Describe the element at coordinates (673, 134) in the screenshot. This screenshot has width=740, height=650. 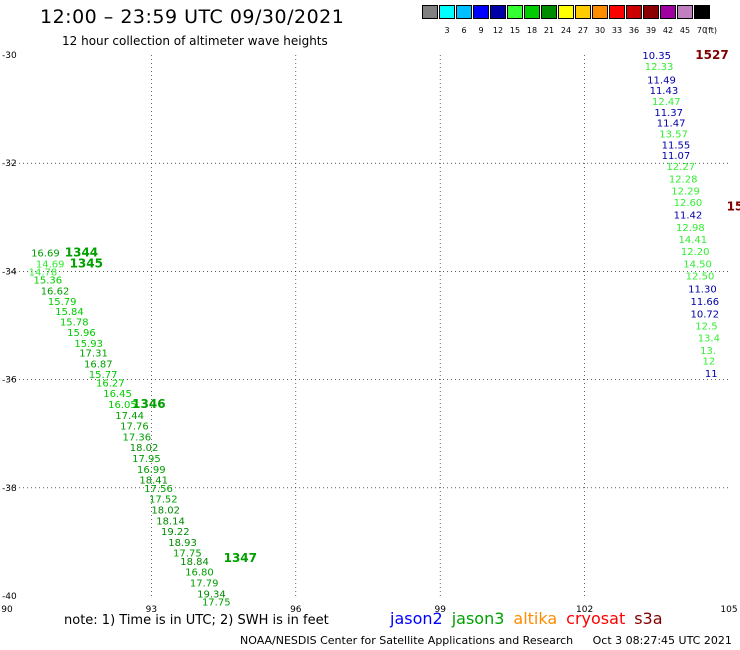
I see `swh-value-label: 13.57` at that location.